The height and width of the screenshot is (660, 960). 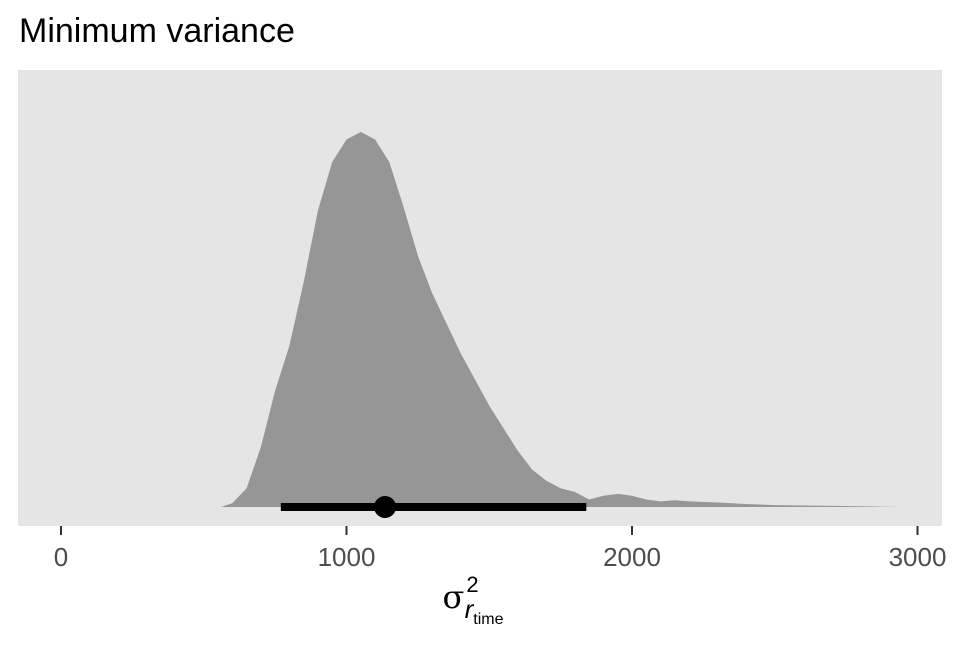 I want to click on x-tick-label-2000: 2000, so click(x=632, y=557).